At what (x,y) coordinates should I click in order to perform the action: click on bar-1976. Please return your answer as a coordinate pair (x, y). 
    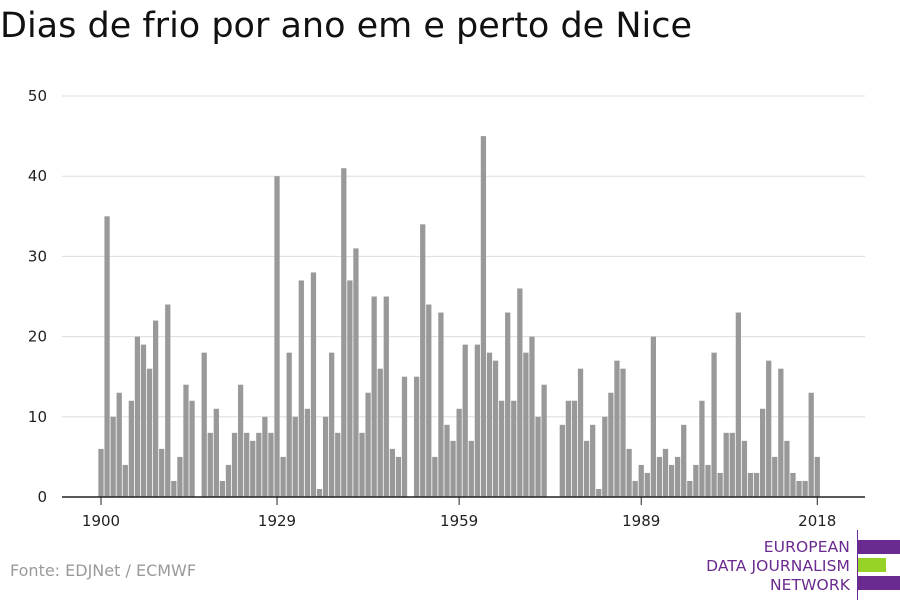
    Looking at the image, I should click on (562, 460).